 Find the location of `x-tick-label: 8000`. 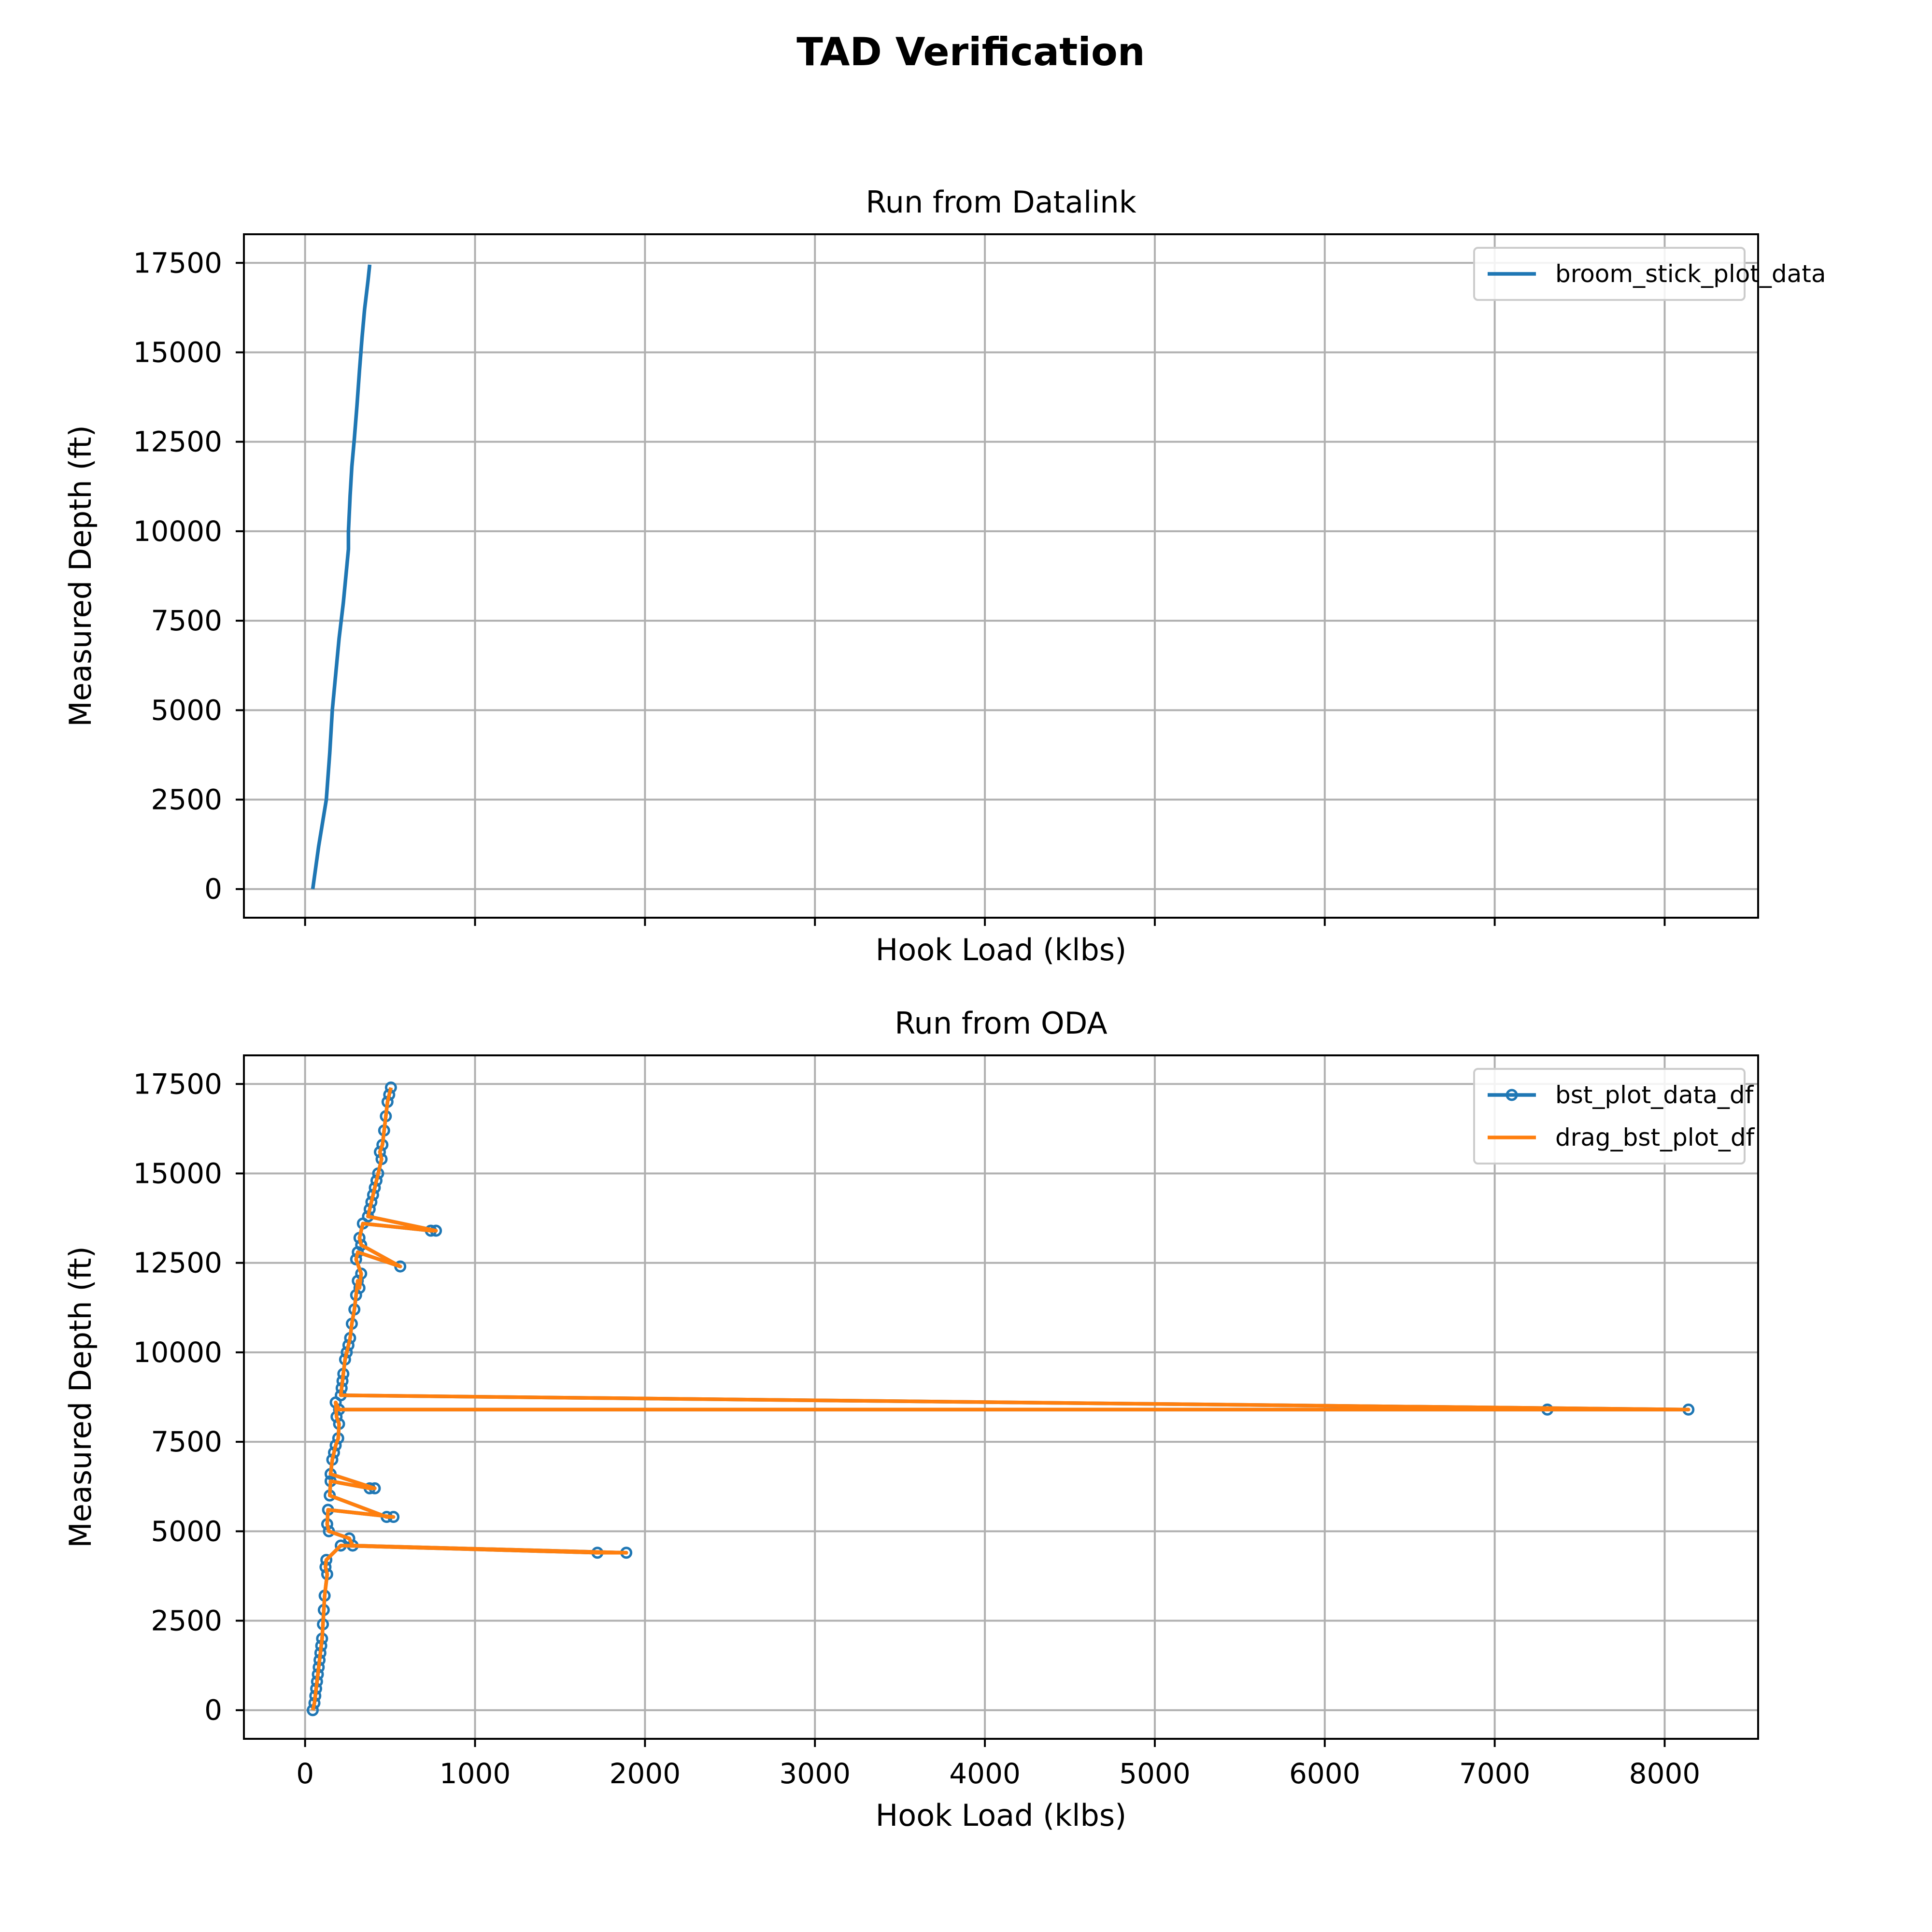

x-tick-label: 8000 is located at coordinates (1665, 1773).